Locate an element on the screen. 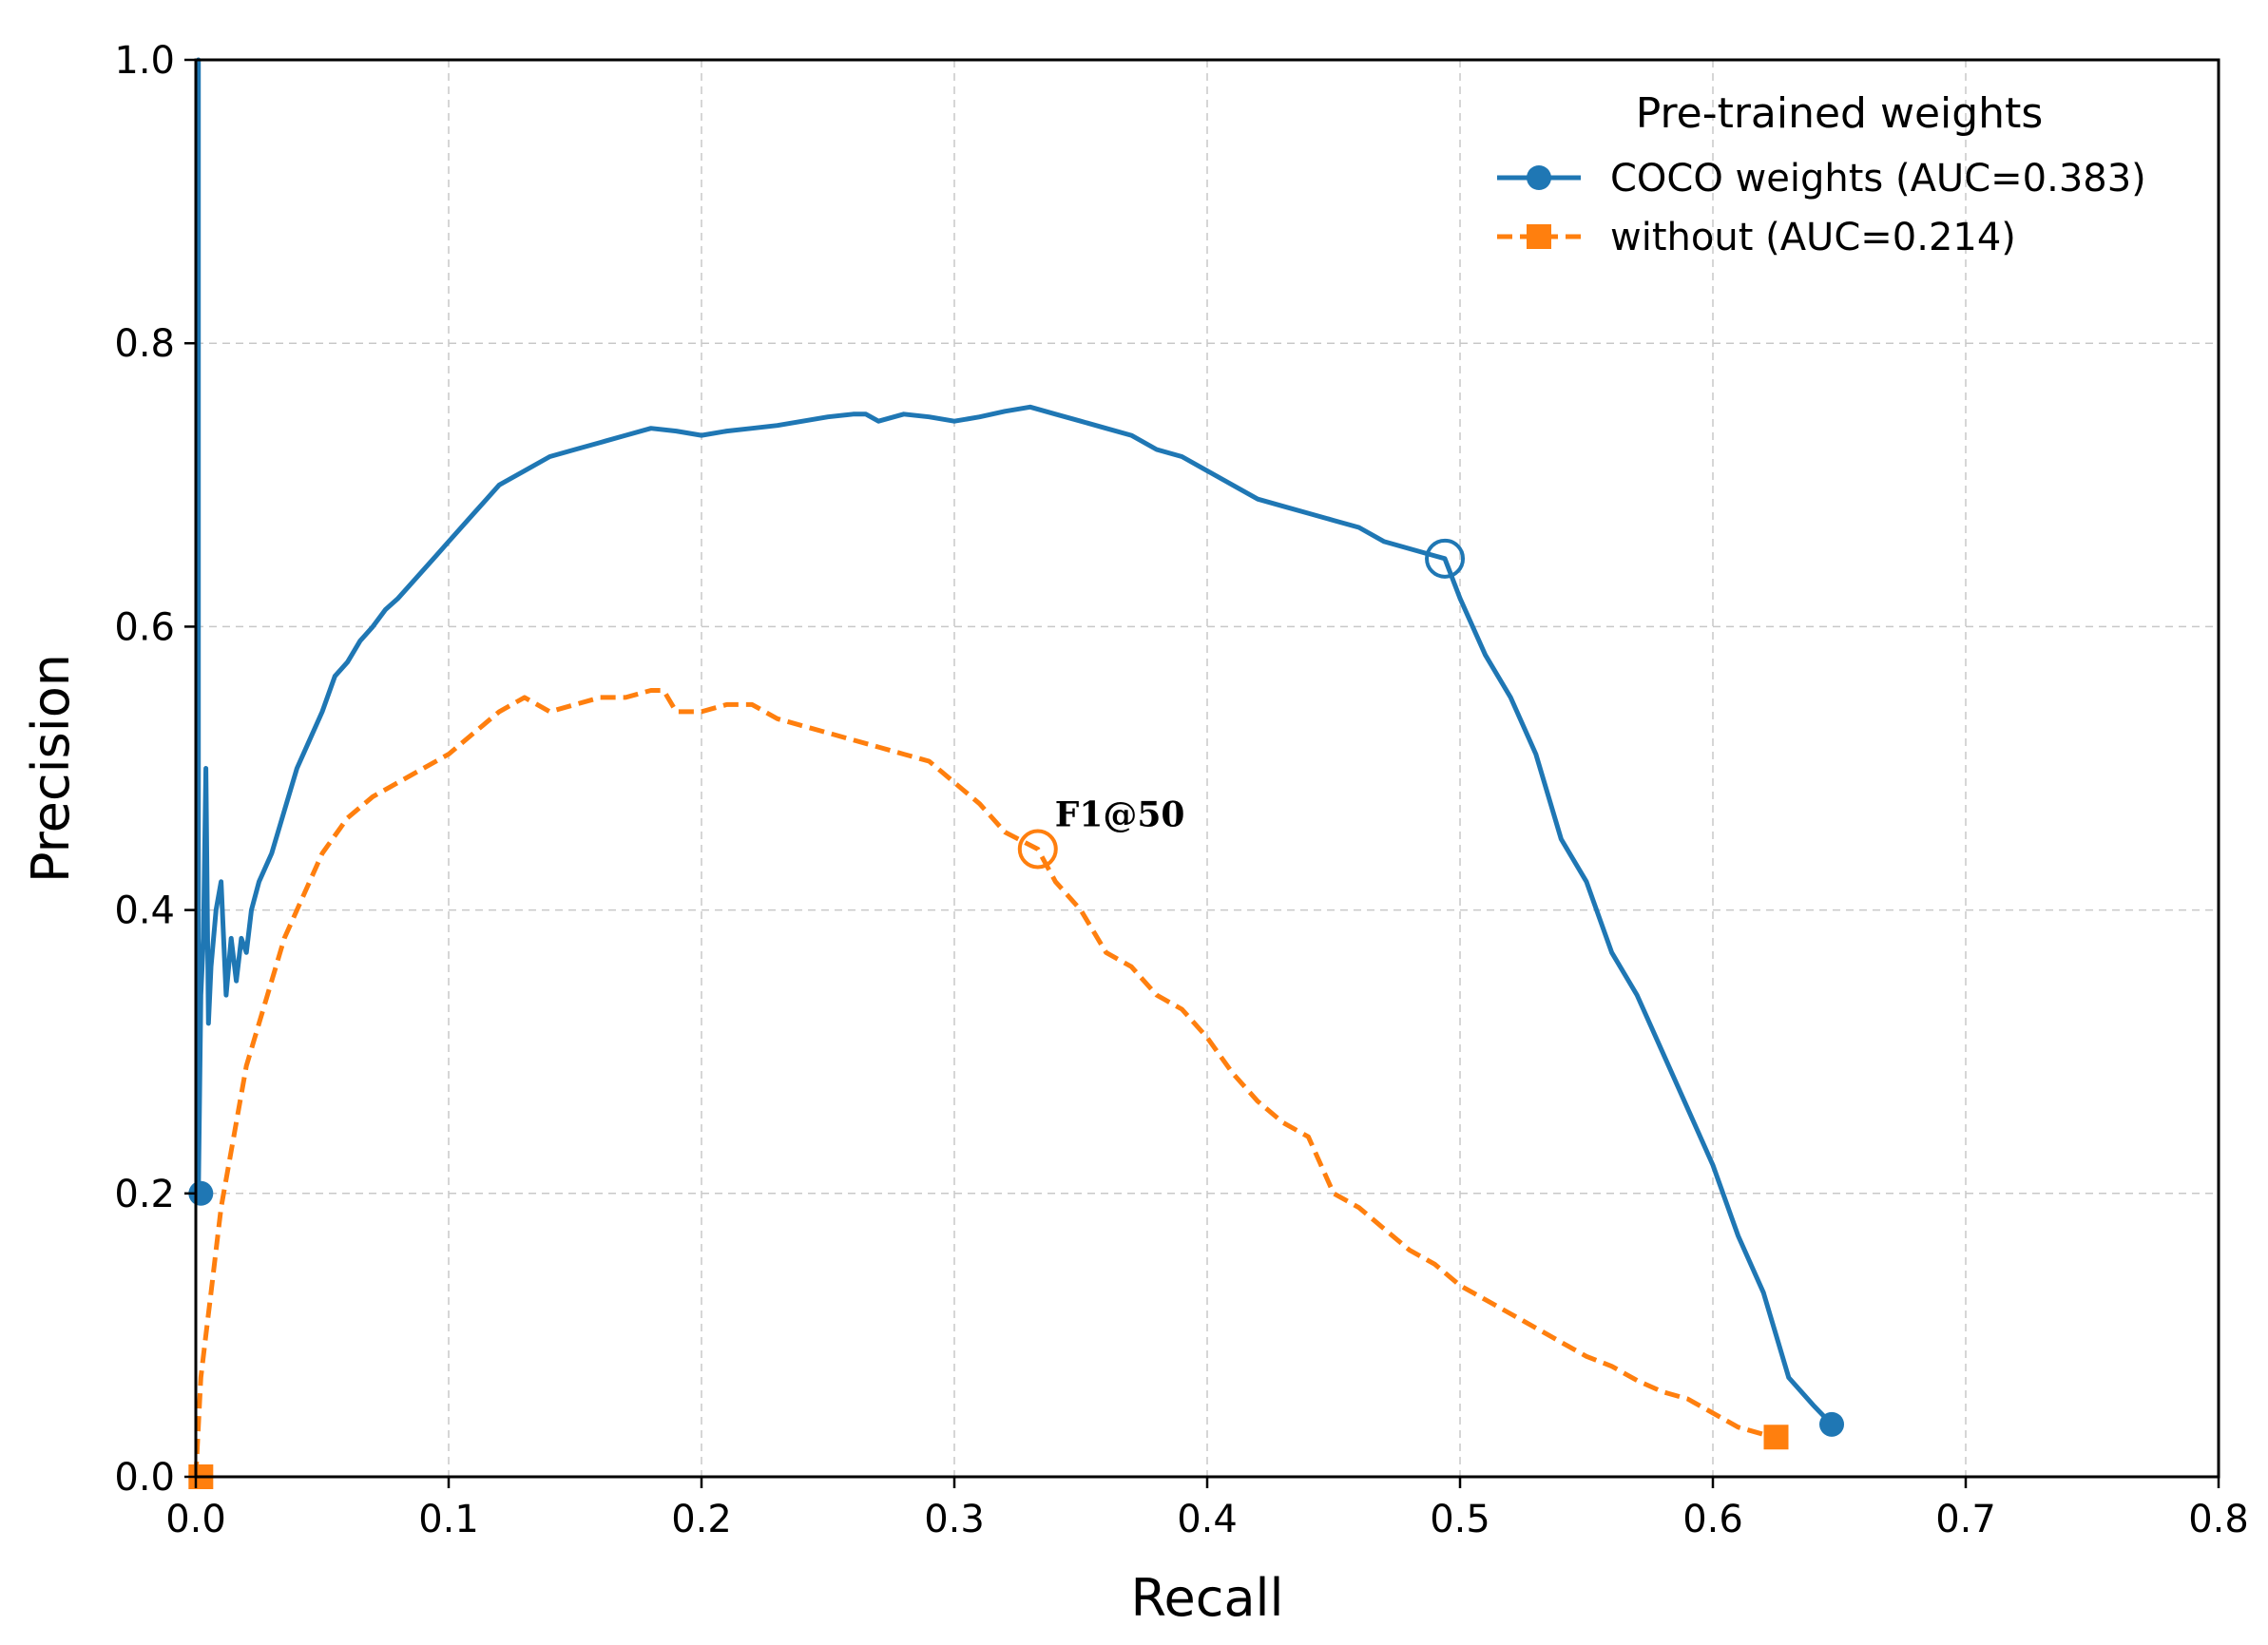  x-tick-label: 0.7 is located at coordinates (1965, 1520).